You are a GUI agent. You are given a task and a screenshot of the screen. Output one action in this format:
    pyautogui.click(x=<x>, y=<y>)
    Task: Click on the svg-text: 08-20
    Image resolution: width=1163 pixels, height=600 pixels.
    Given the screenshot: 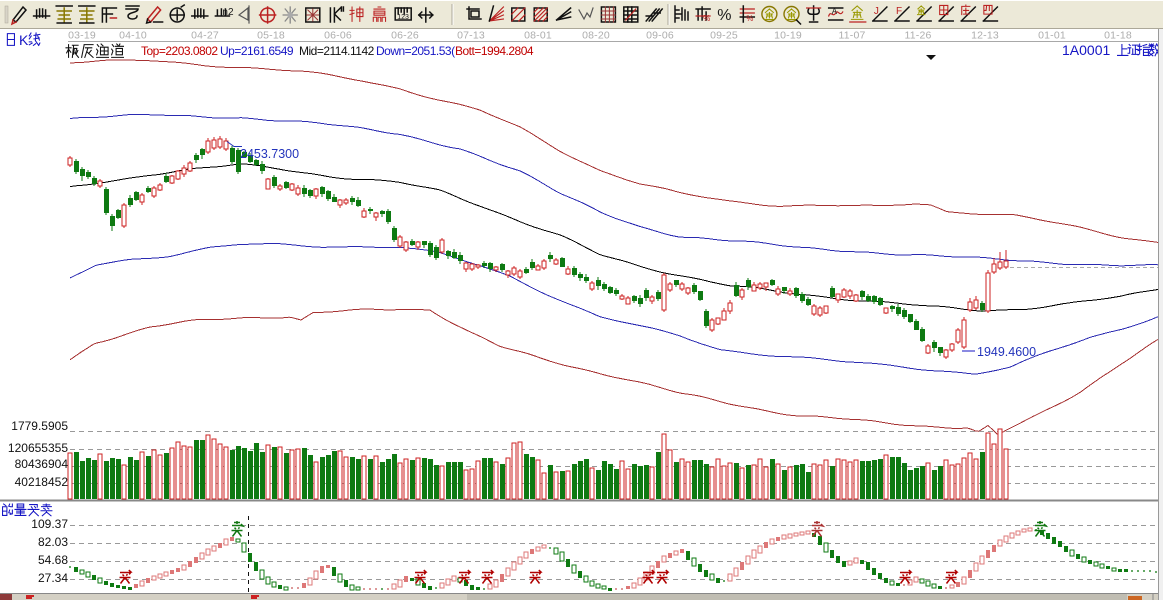 What is the action you would take?
    pyautogui.click(x=596, y=36)
    